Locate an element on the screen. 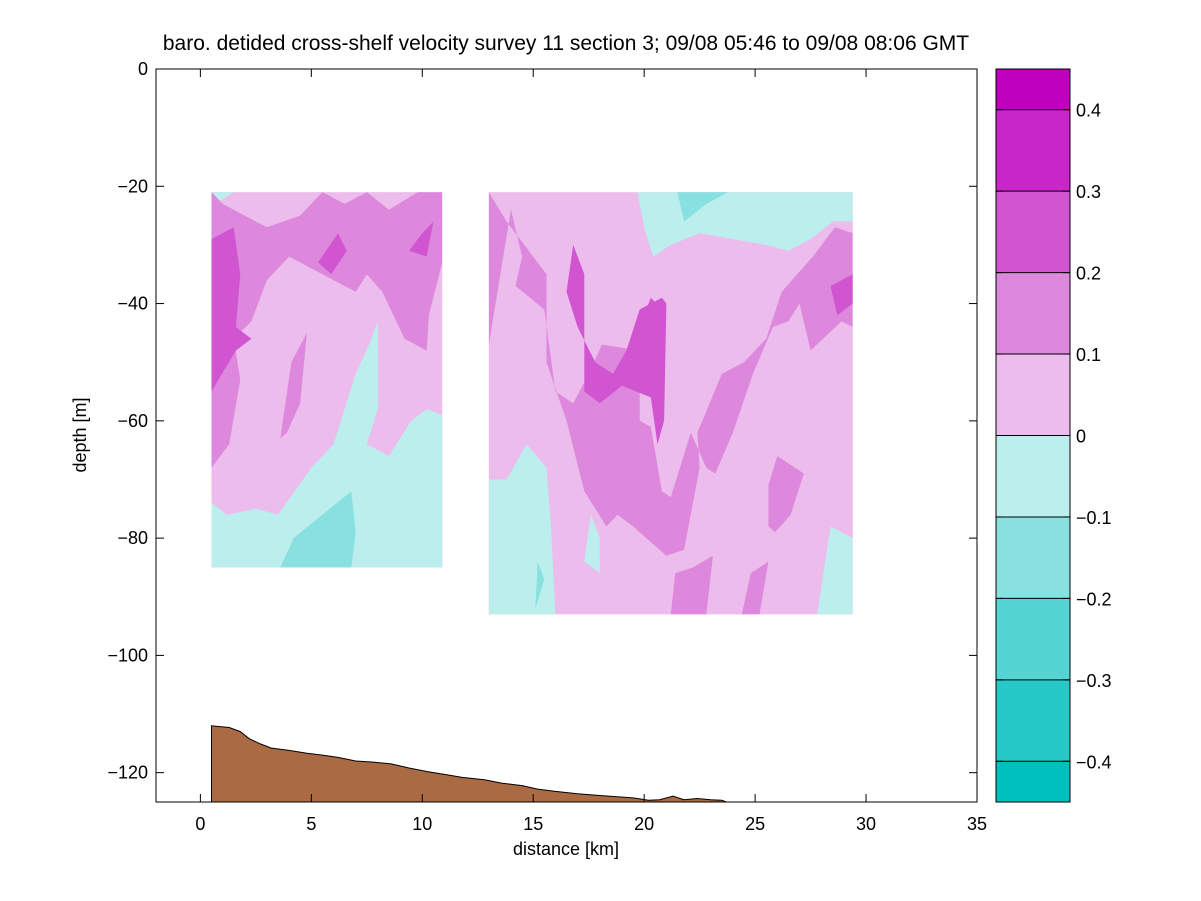  x-tick-label: 20 is located at coordinates (644, 824).